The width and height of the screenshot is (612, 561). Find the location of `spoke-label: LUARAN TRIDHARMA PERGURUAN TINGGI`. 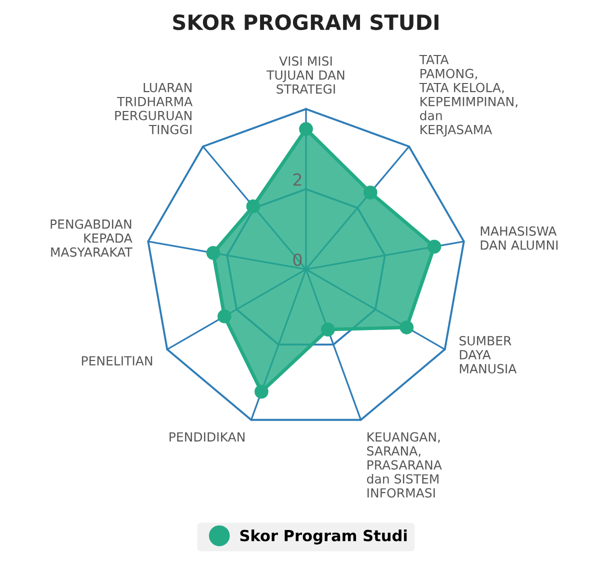

spoke-label: LUARAN TRIDHARMA PERGURUAN TINGGI is located at coordinates (154, 108).